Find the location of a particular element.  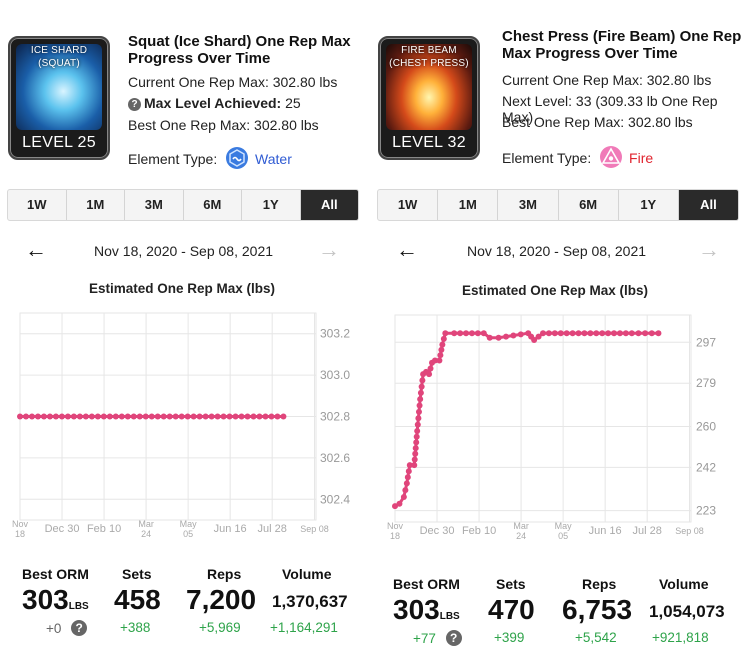

y-tick-label: 242 is located at coordinates (706, 467).